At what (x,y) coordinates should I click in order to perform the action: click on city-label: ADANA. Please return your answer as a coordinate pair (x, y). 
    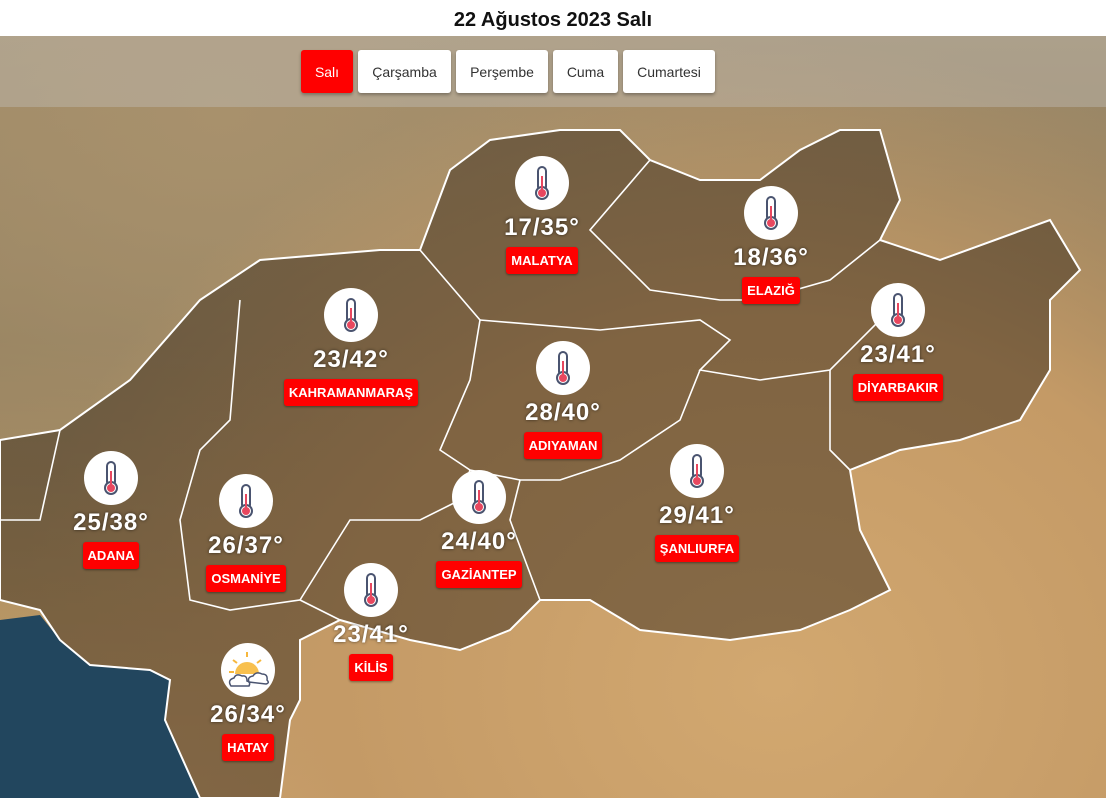
    Looking at the image, I should click on (111, 555).